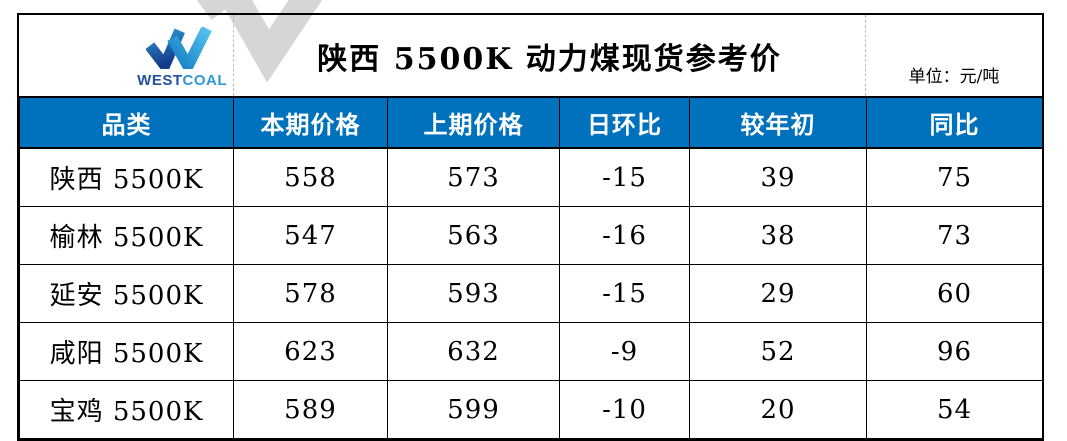  What do you see at coordinates (778, 351) in the screenshot?
I see `cell-ytd-change: 52` at bounding box center [778, 351].